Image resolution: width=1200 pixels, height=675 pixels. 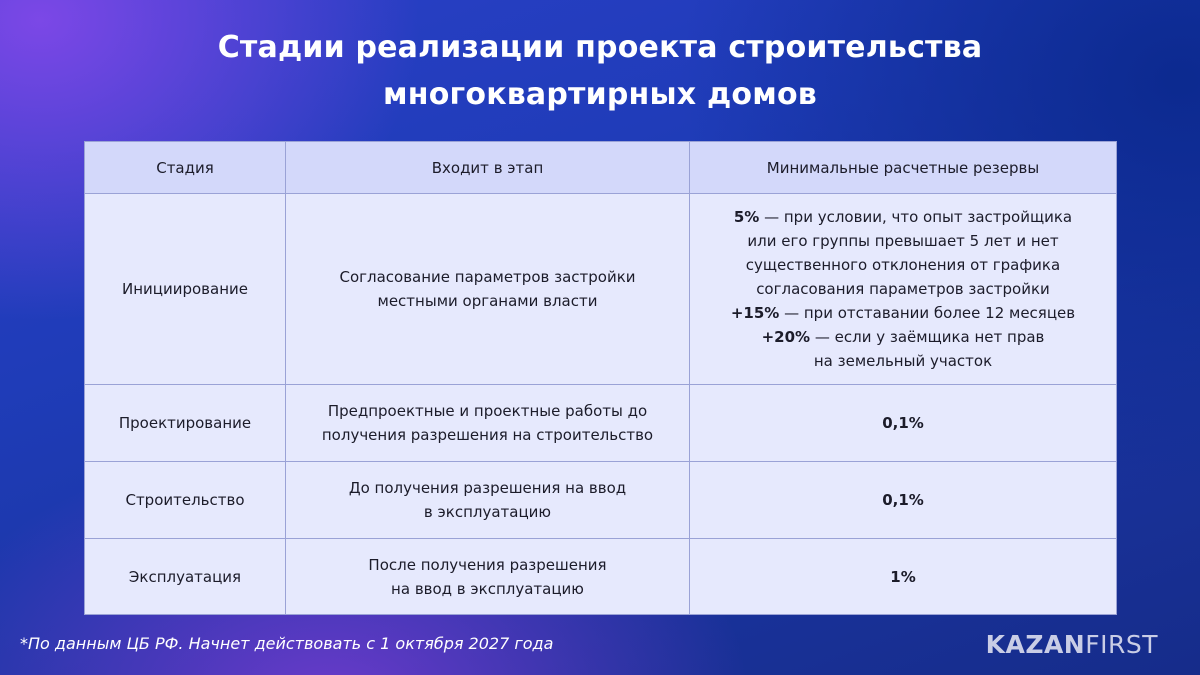 I want to click on reserve-line: или его группы превышает 5 лет и нет, so click(x=903, y=241).